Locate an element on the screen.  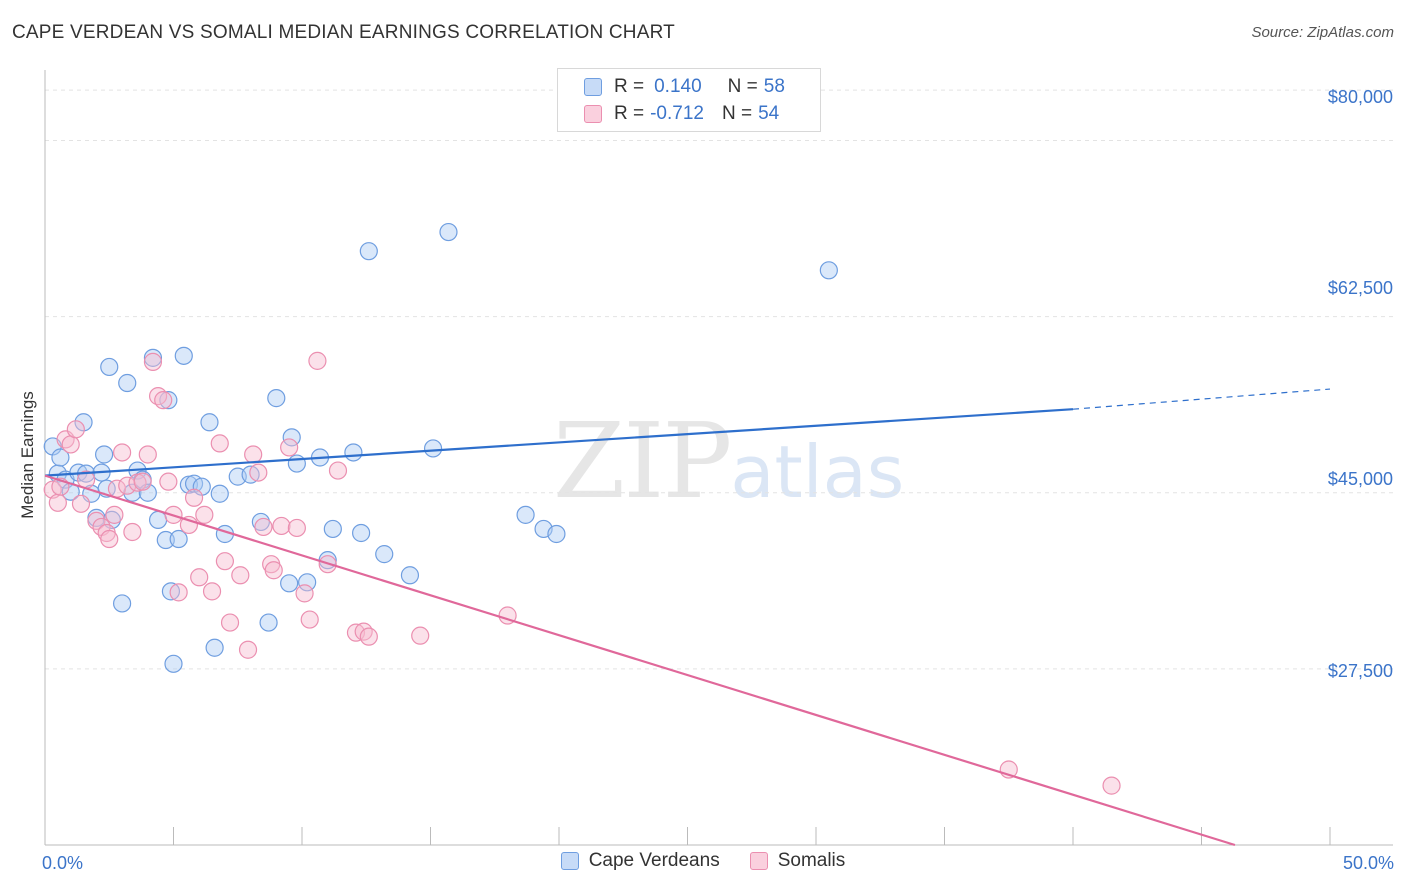
x-tick-label-min: 0.0% is located at coordinates (63, 863).